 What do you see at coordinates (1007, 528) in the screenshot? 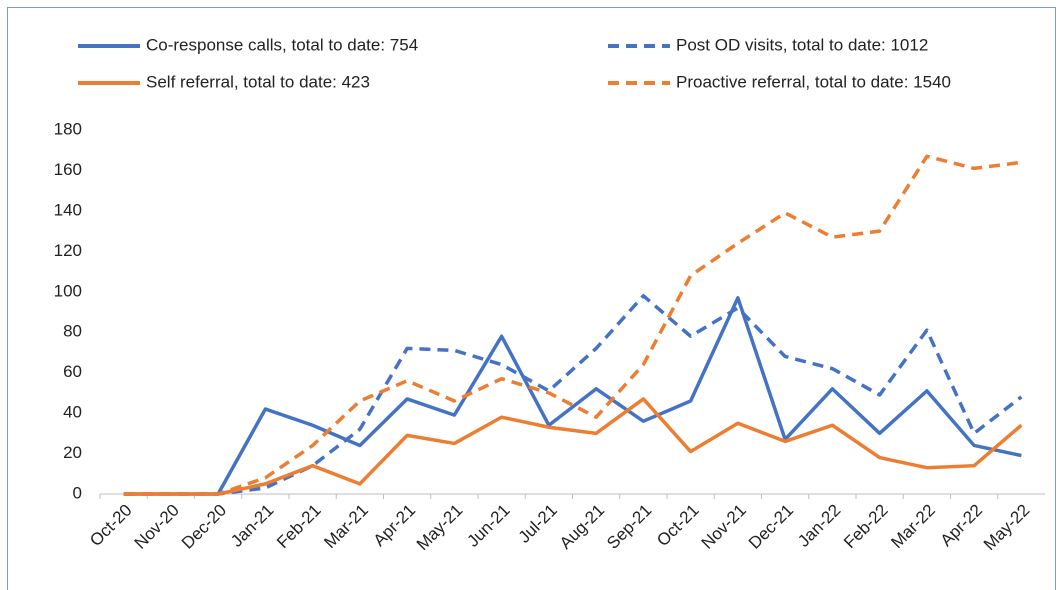
I see `x-tick-label: May-22` at bounding box center [1007, 528].